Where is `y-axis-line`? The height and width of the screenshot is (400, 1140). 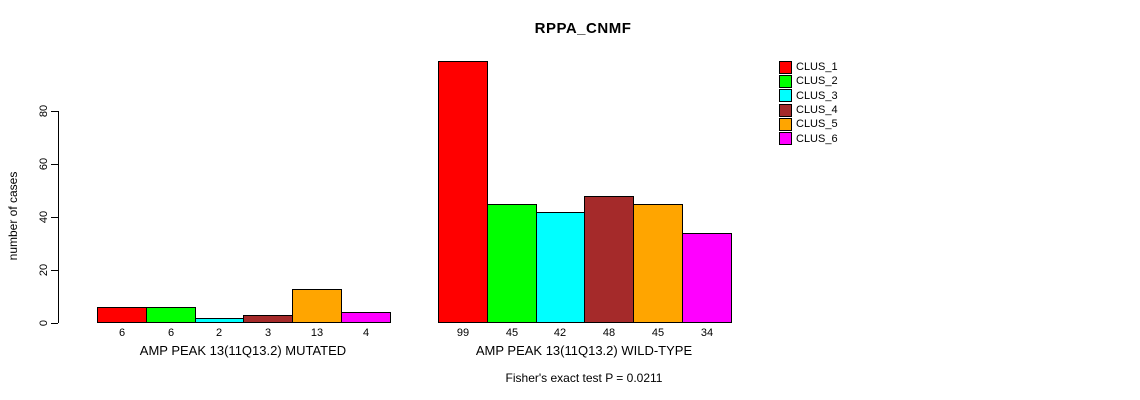
y-axis-line is located at coordinates (58, 217).